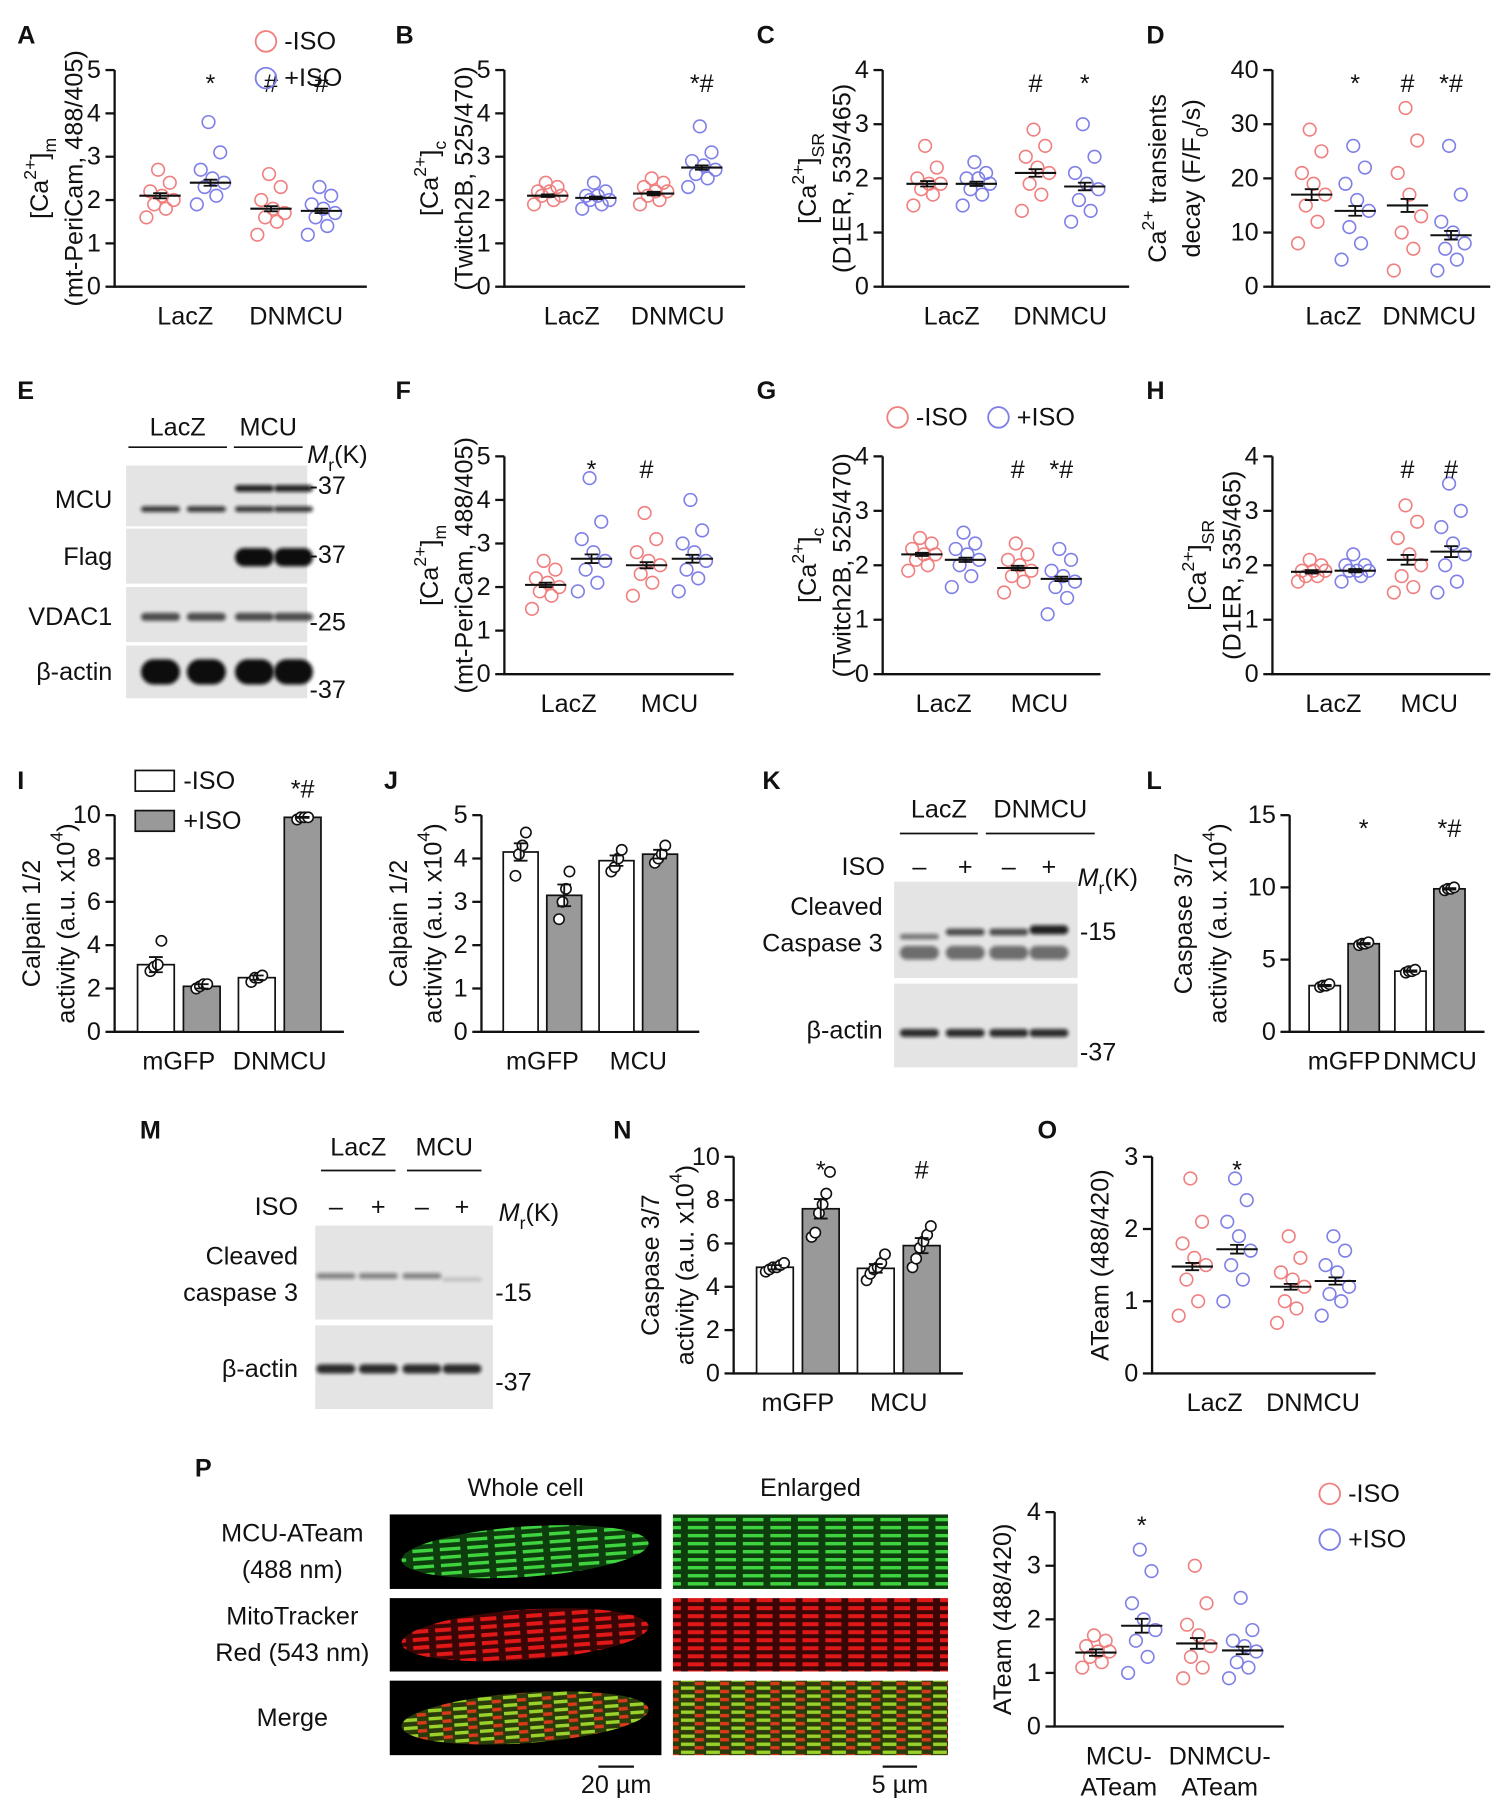 The width and height of the screenshot is (1504, 1800). I want to click on y-tick-label: 10, so click(87, 815).